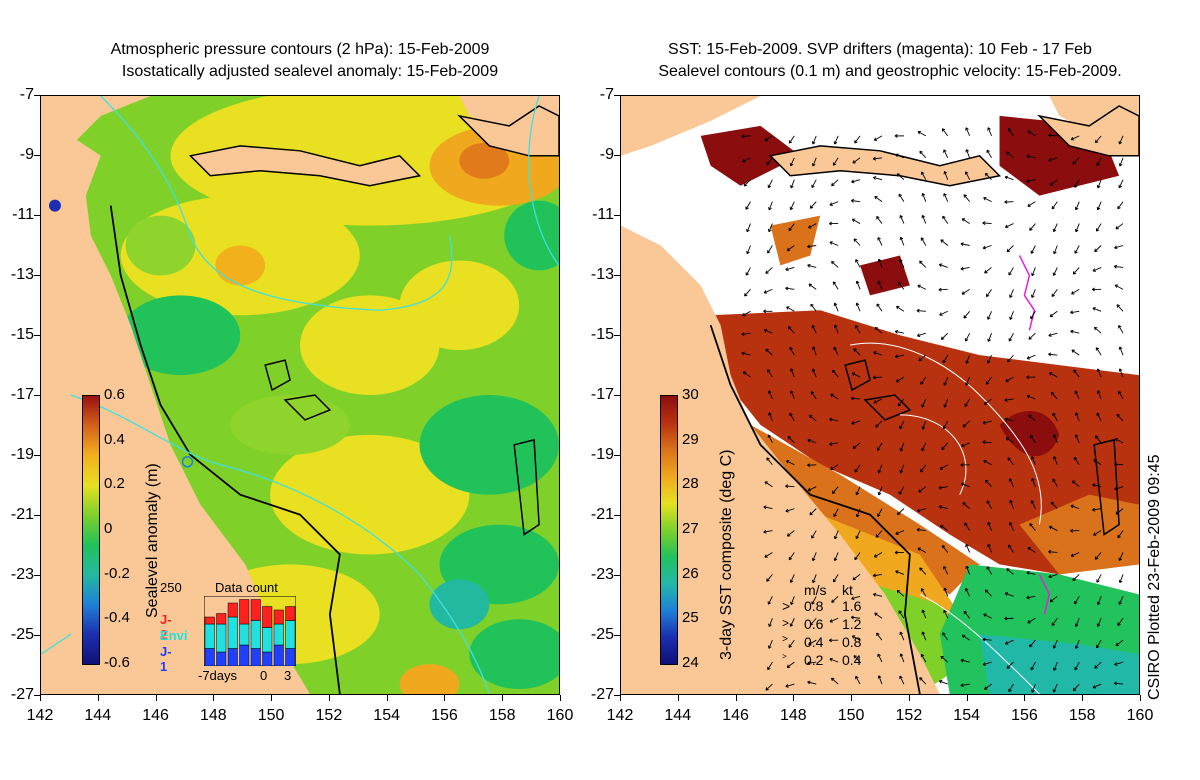 This screenshot has height=780, width=1200. I want to click on left-xtick-label: 158, so click(502, 715).